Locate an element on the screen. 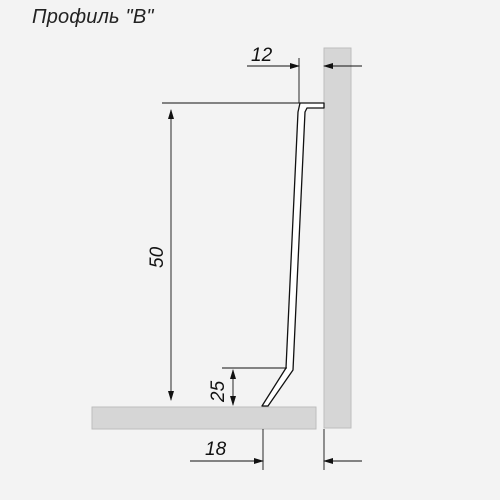  top-width-label: 12 is located at coordinates (262, 55).